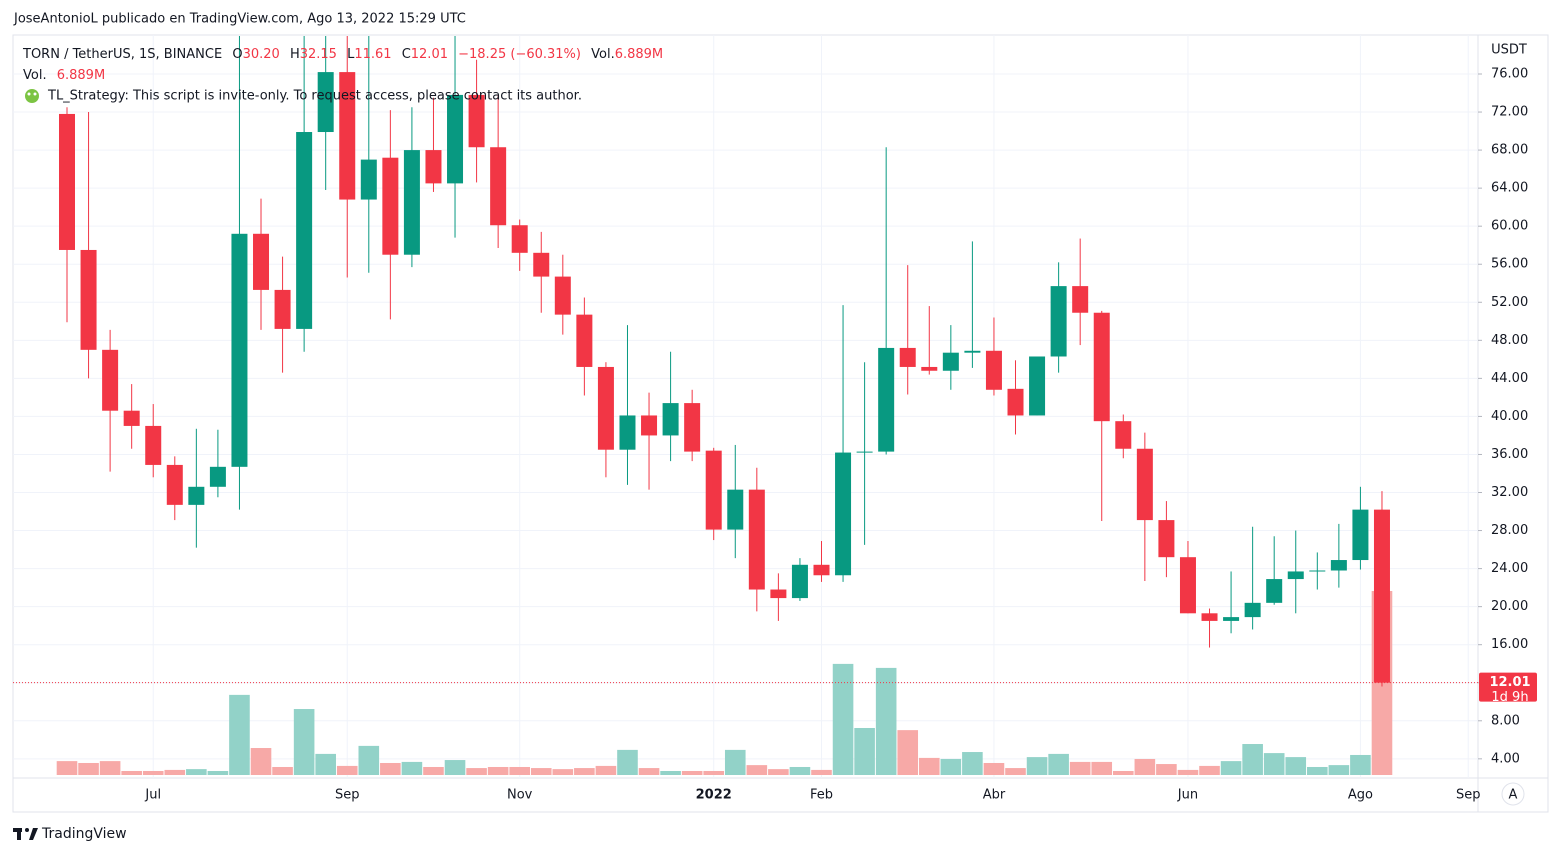  Describe the element at coordinates (1509, 697) in the screenshot. I see `price-marker-countdown: 1d 9h` at that location.